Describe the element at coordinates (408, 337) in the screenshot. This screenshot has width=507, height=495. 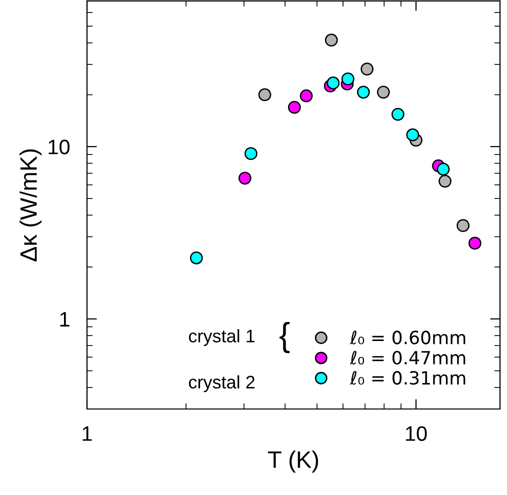
I see `legend-label: ℓ₀ = 0.60mm` at that location.